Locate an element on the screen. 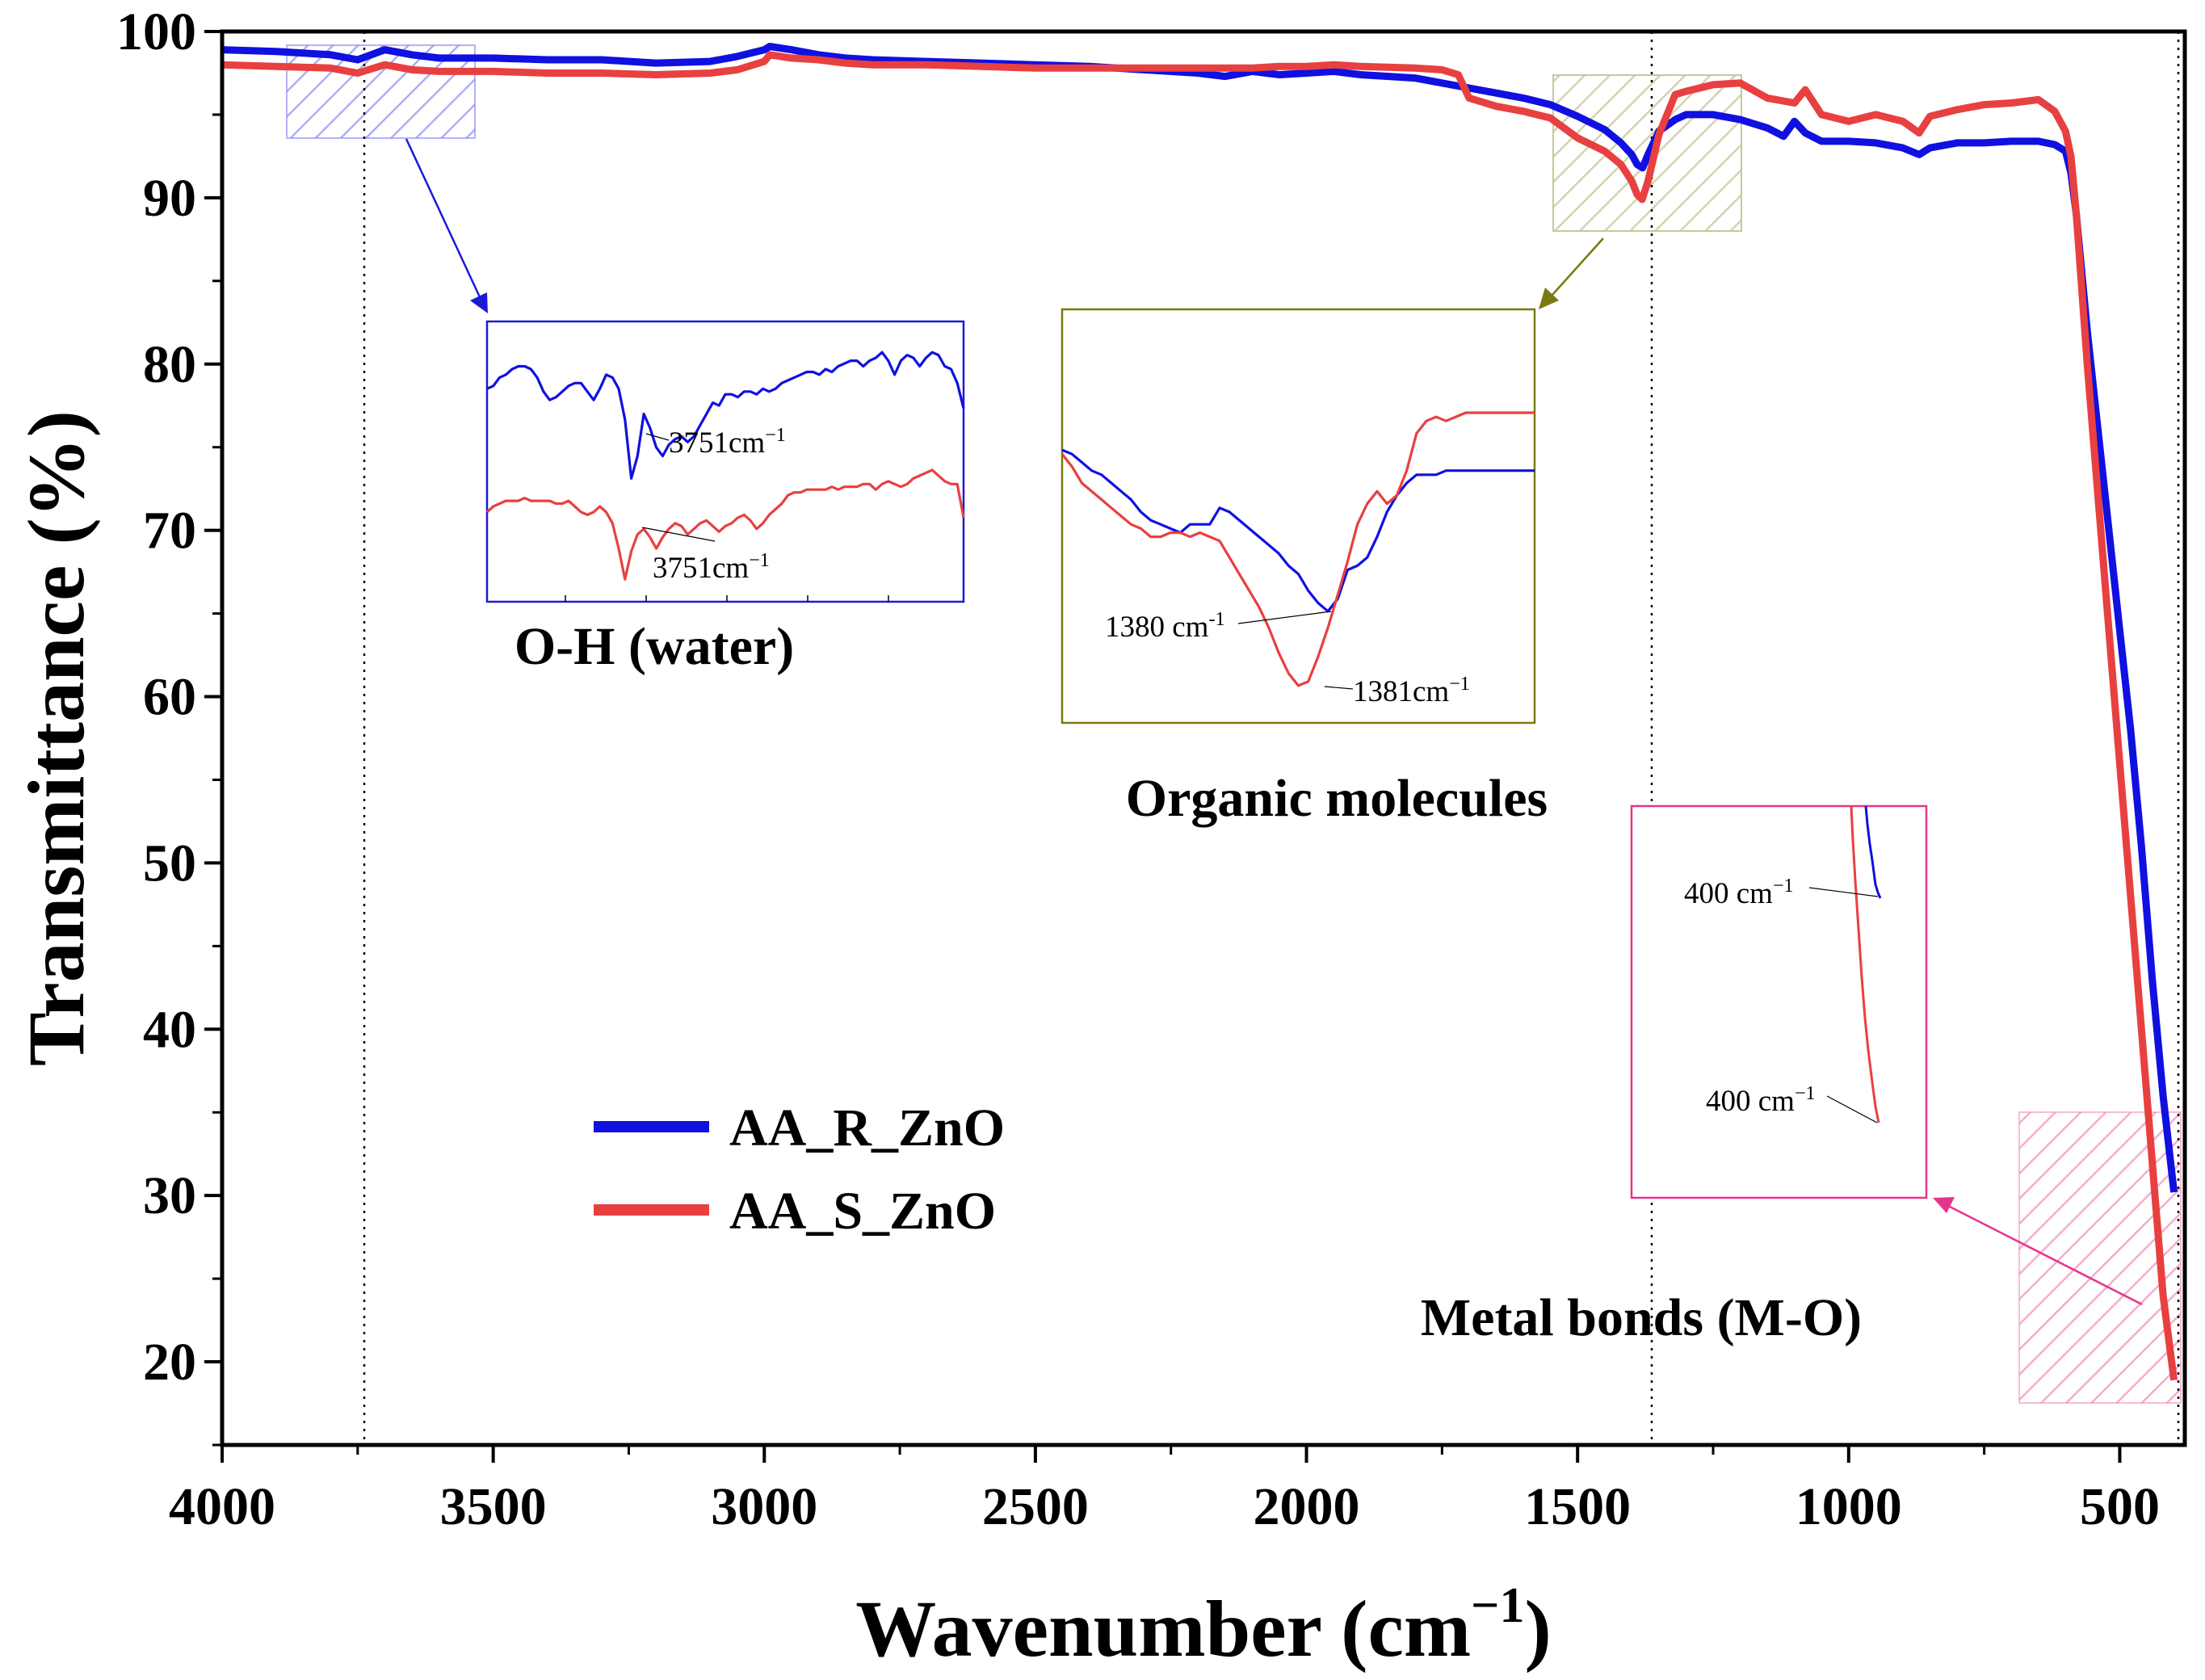  inset-organic-label-2: 1381cm−1 is located at coordinates (1411, 691).